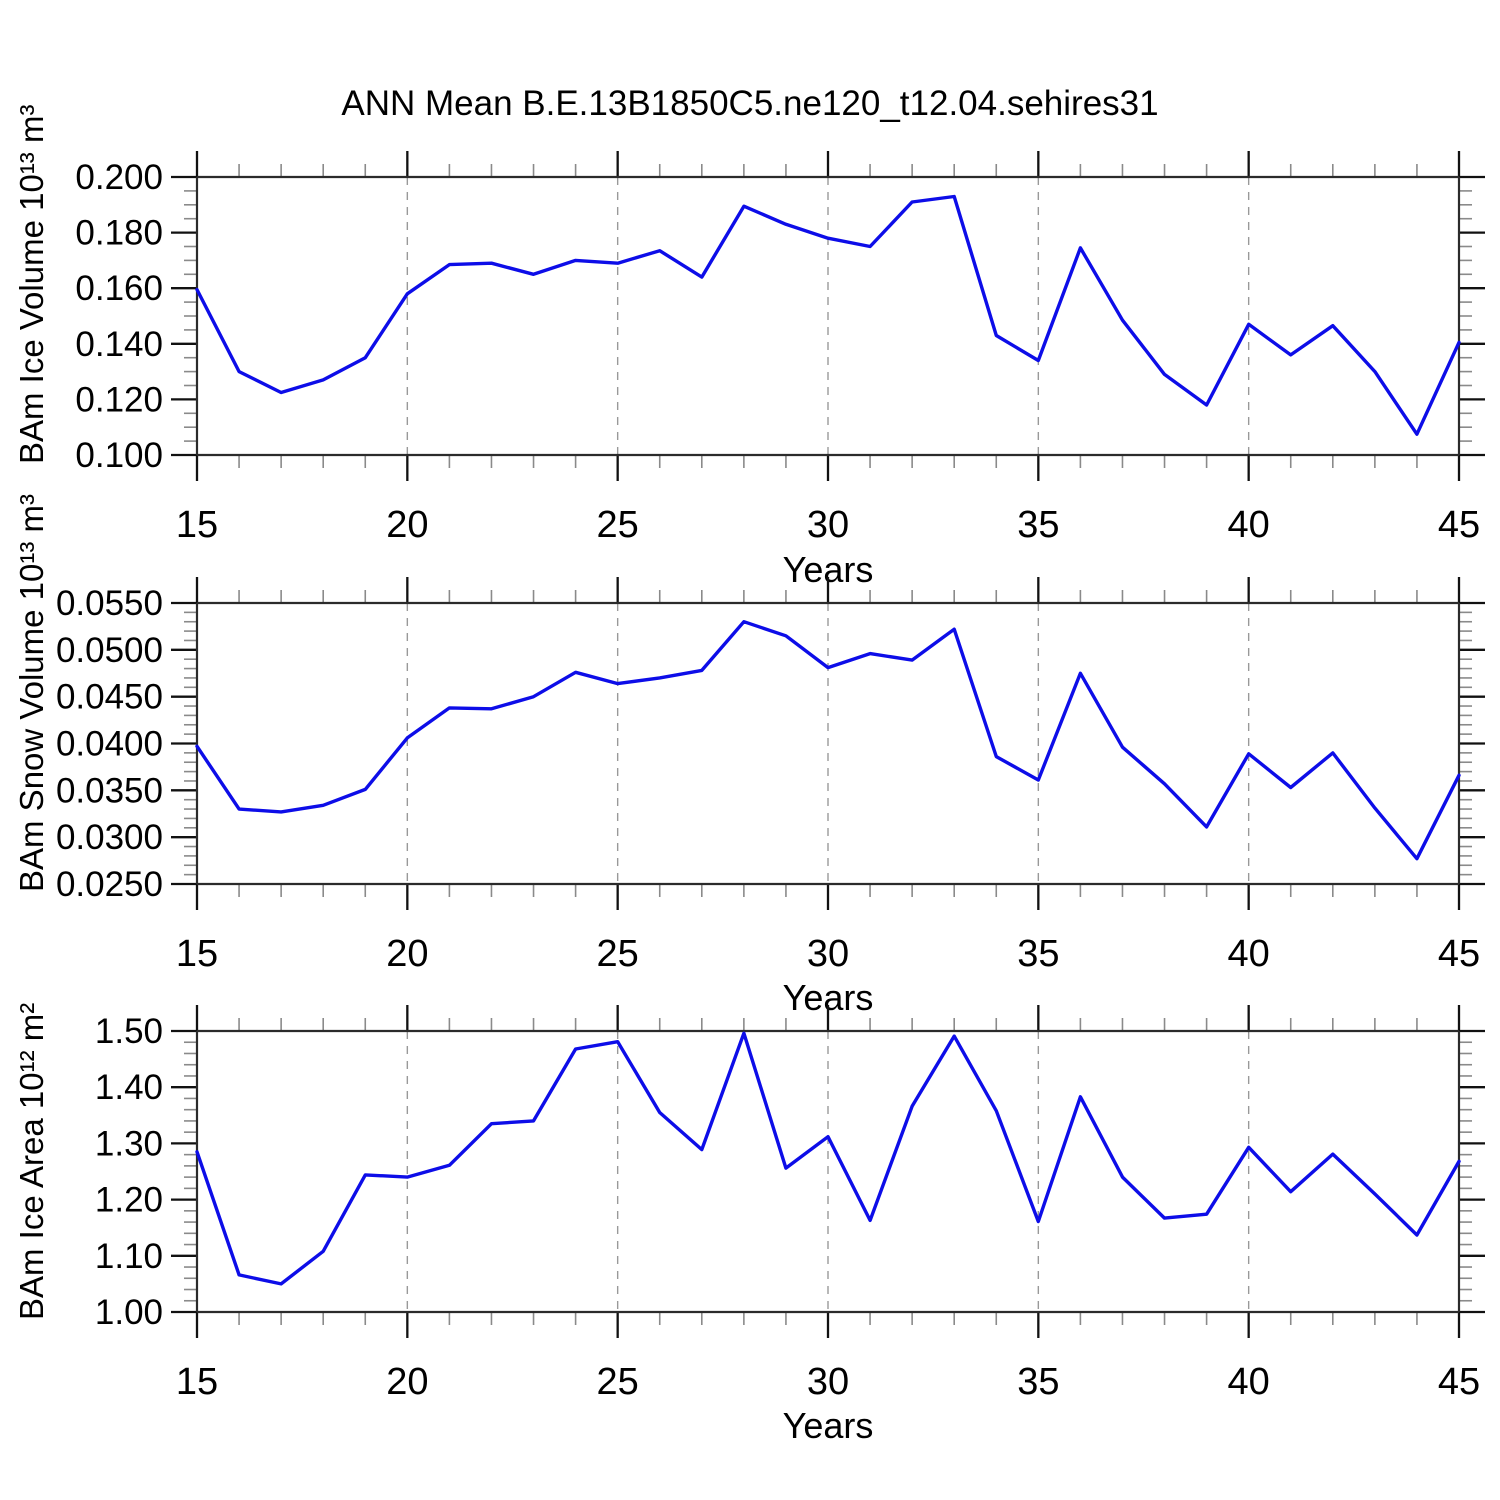 The height and width of the screenshot is (1500, 1500). What do you see at coordinates (129, 1256) in the screenshot?
I see `panel3-ytick-label: 1.10` at bounding box center [129, 1256].